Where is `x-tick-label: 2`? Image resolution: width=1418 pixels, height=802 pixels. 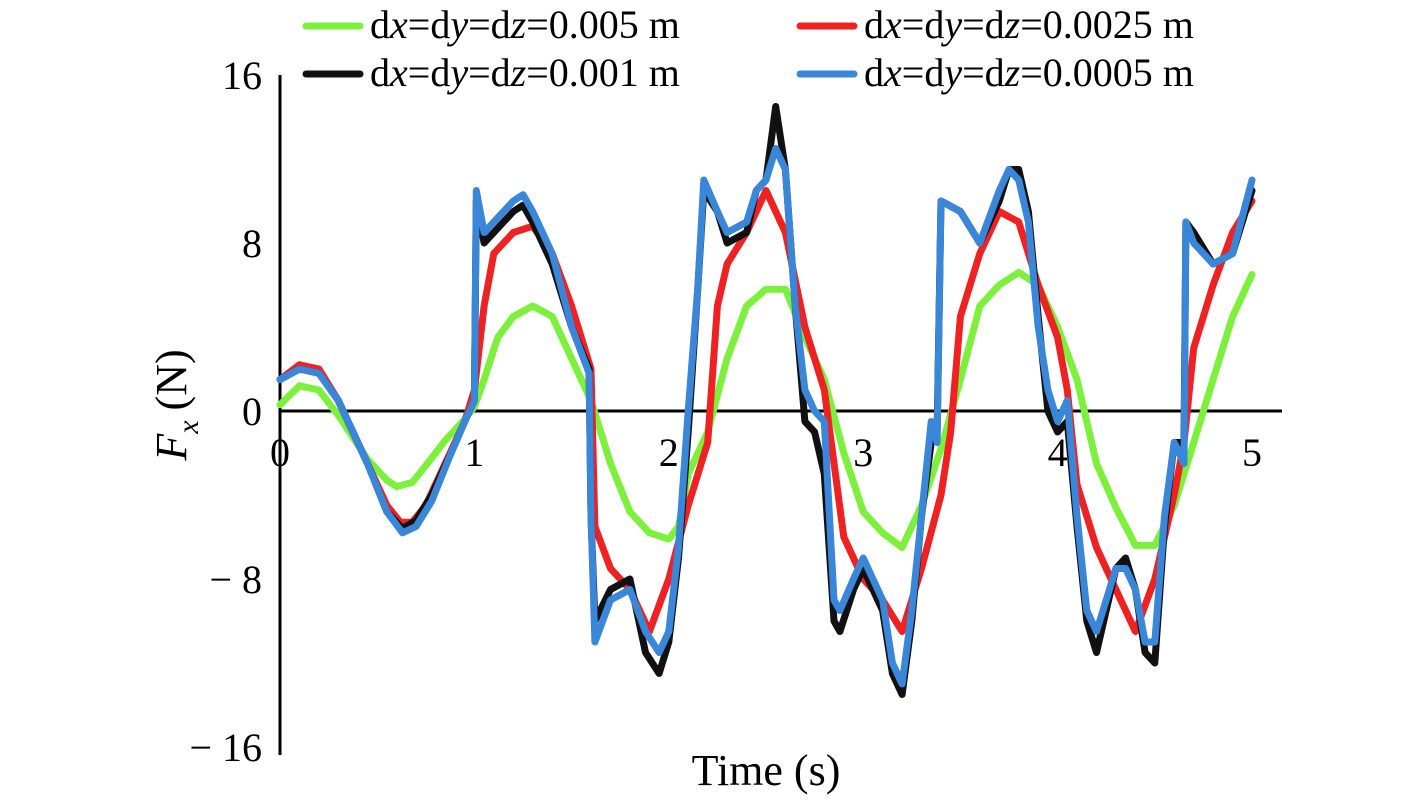 x-tick-label: 2 is located at coordinates (669, 452).